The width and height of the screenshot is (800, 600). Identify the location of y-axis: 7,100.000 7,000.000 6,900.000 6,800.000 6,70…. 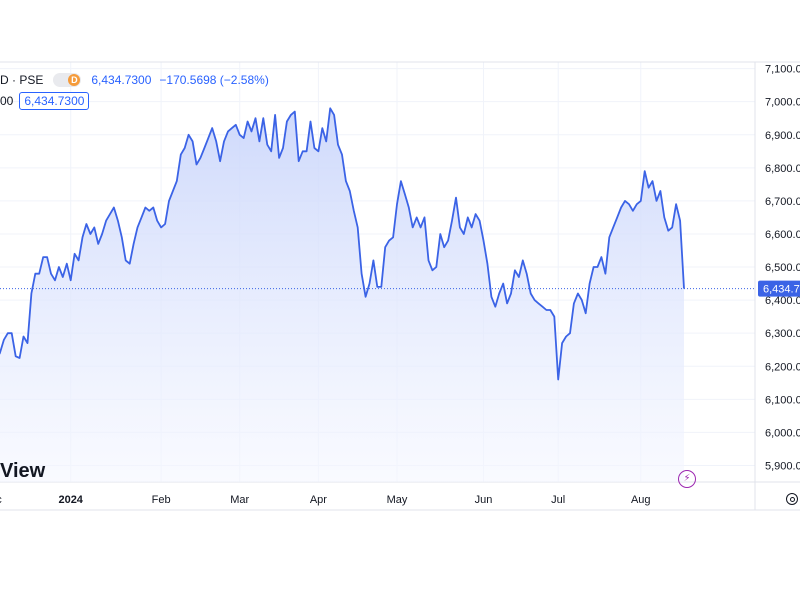
(782, 268).